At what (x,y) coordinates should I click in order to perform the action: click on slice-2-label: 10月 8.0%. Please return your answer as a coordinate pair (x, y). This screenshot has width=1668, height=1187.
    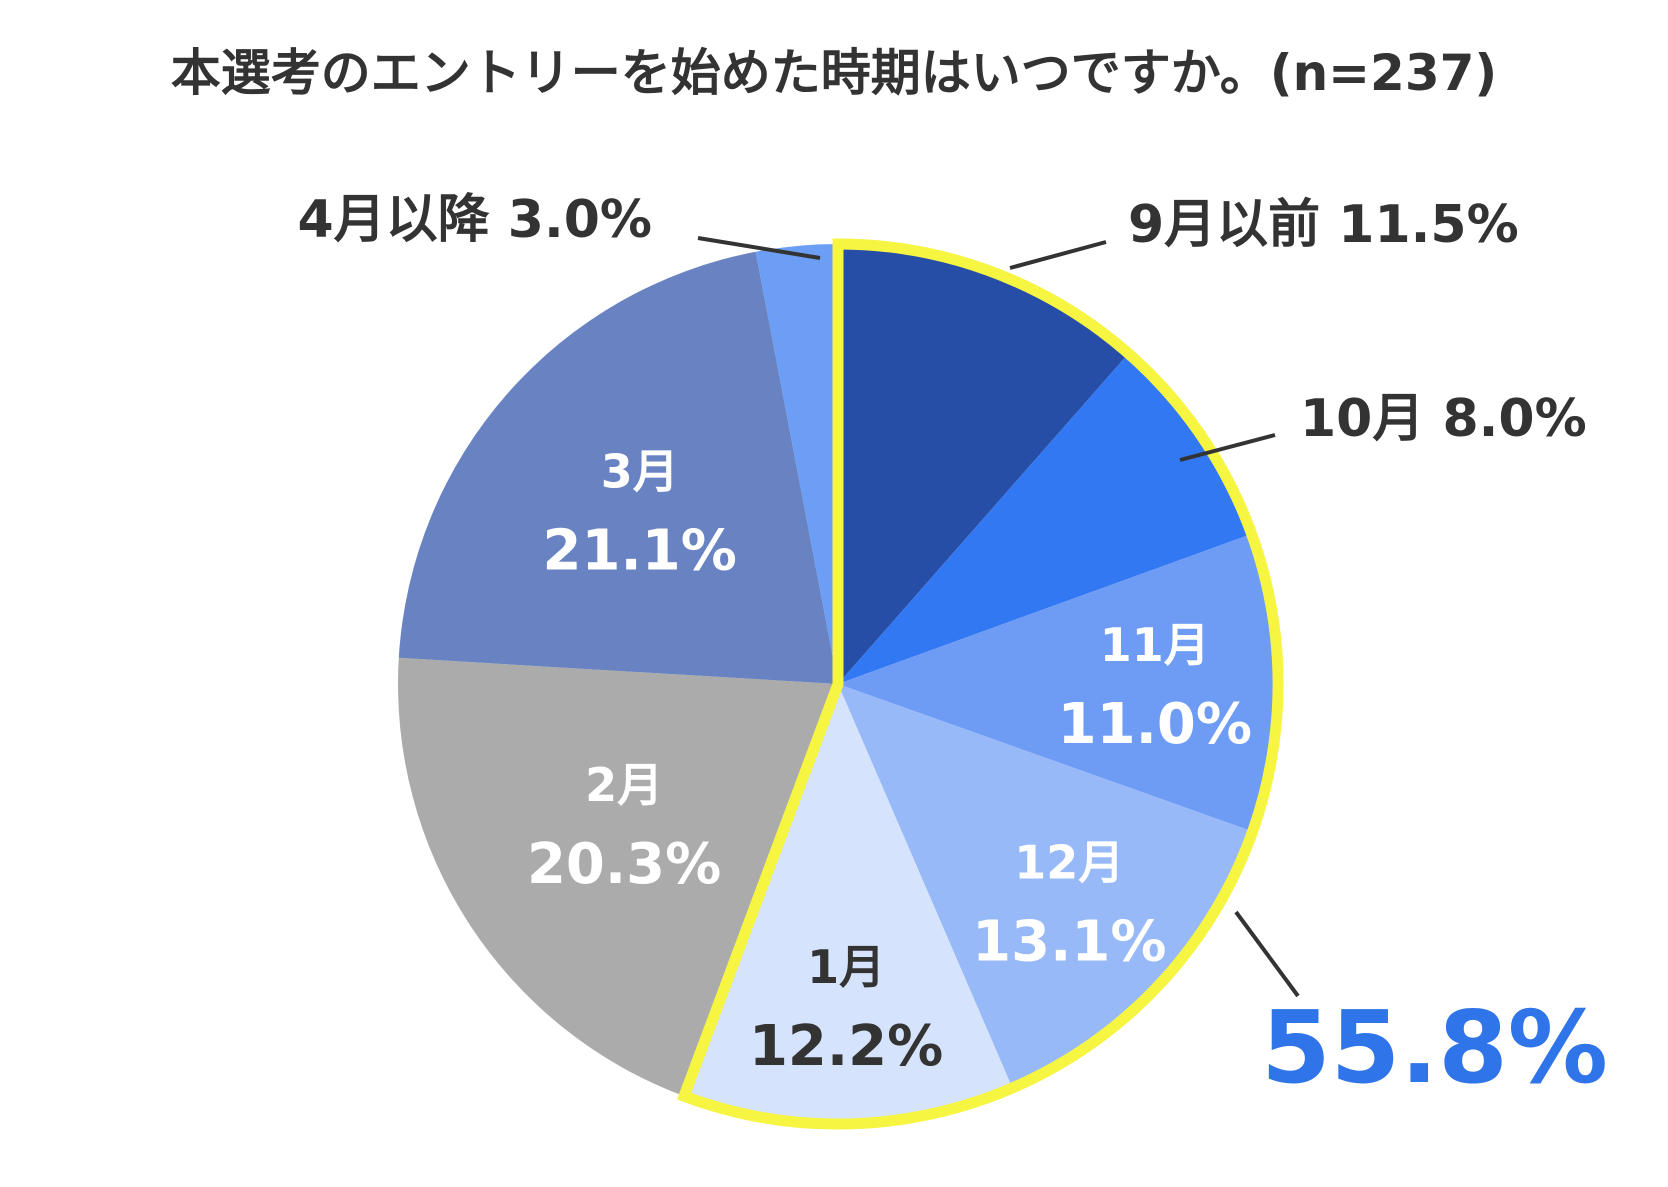
    Looking at the image, I should click on (1443, 419).